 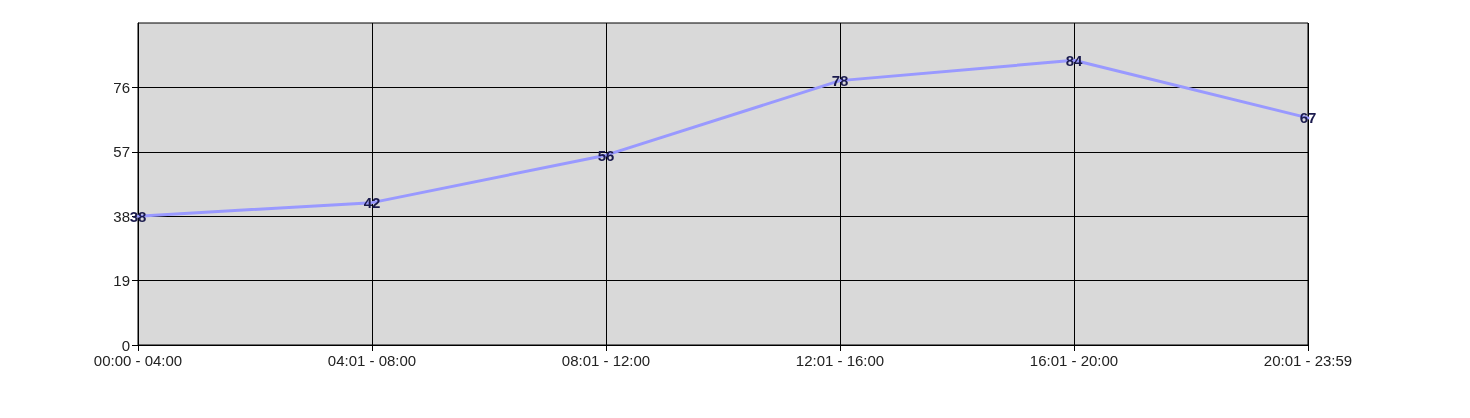 What do you see at coordinates (840, 360) in the screenshot?
I see `x-tick-label: 12:01 - 16:00` at bounding box center [840, 360].